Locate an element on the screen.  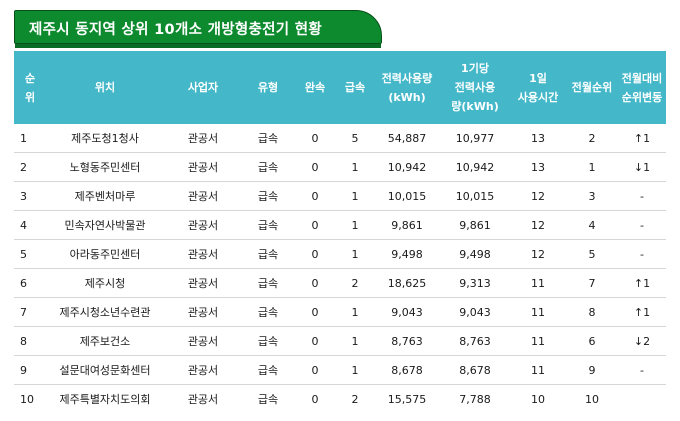
power-usage-cell: 54,887 is located at coordinates (407, 138).